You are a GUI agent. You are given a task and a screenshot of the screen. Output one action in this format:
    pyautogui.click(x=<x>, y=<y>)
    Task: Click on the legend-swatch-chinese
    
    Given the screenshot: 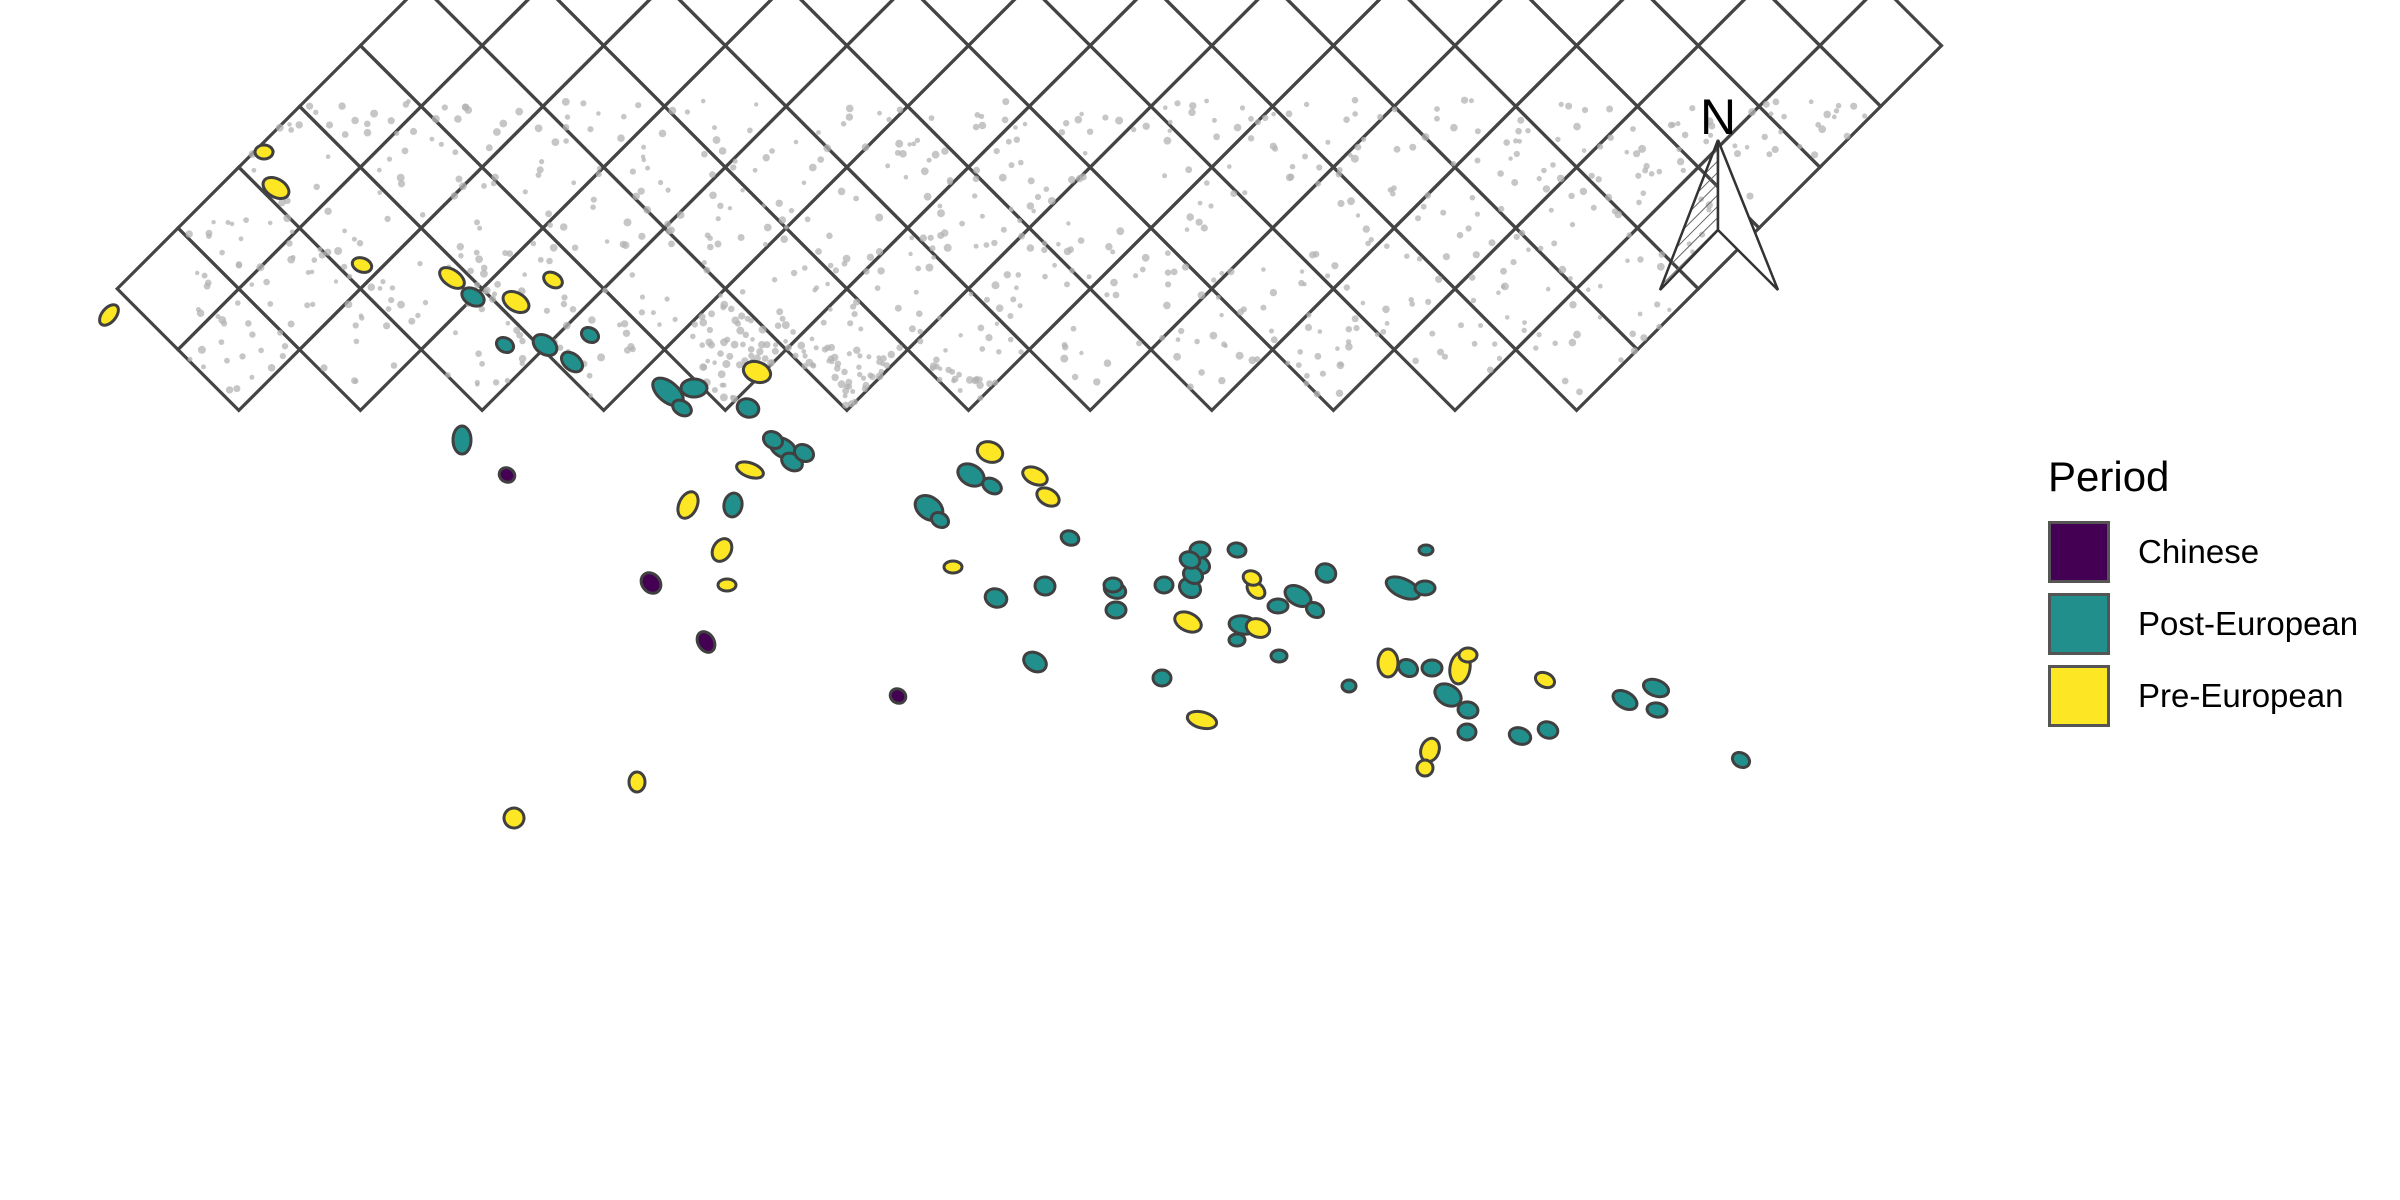 What is the action you would take?
    pyautogui.click(x=2079, y=552)
    